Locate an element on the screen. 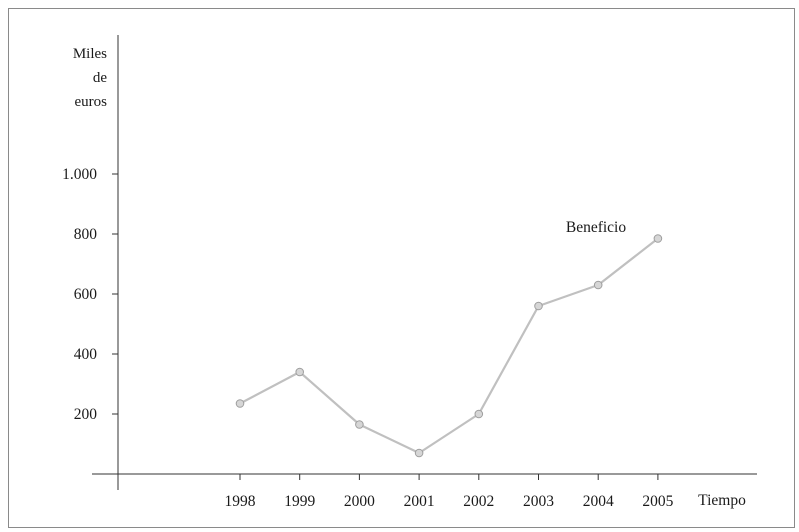 This screenshot has width=799, height=532. y-axis-label-line: Miles is located at coordinates (90, 54).